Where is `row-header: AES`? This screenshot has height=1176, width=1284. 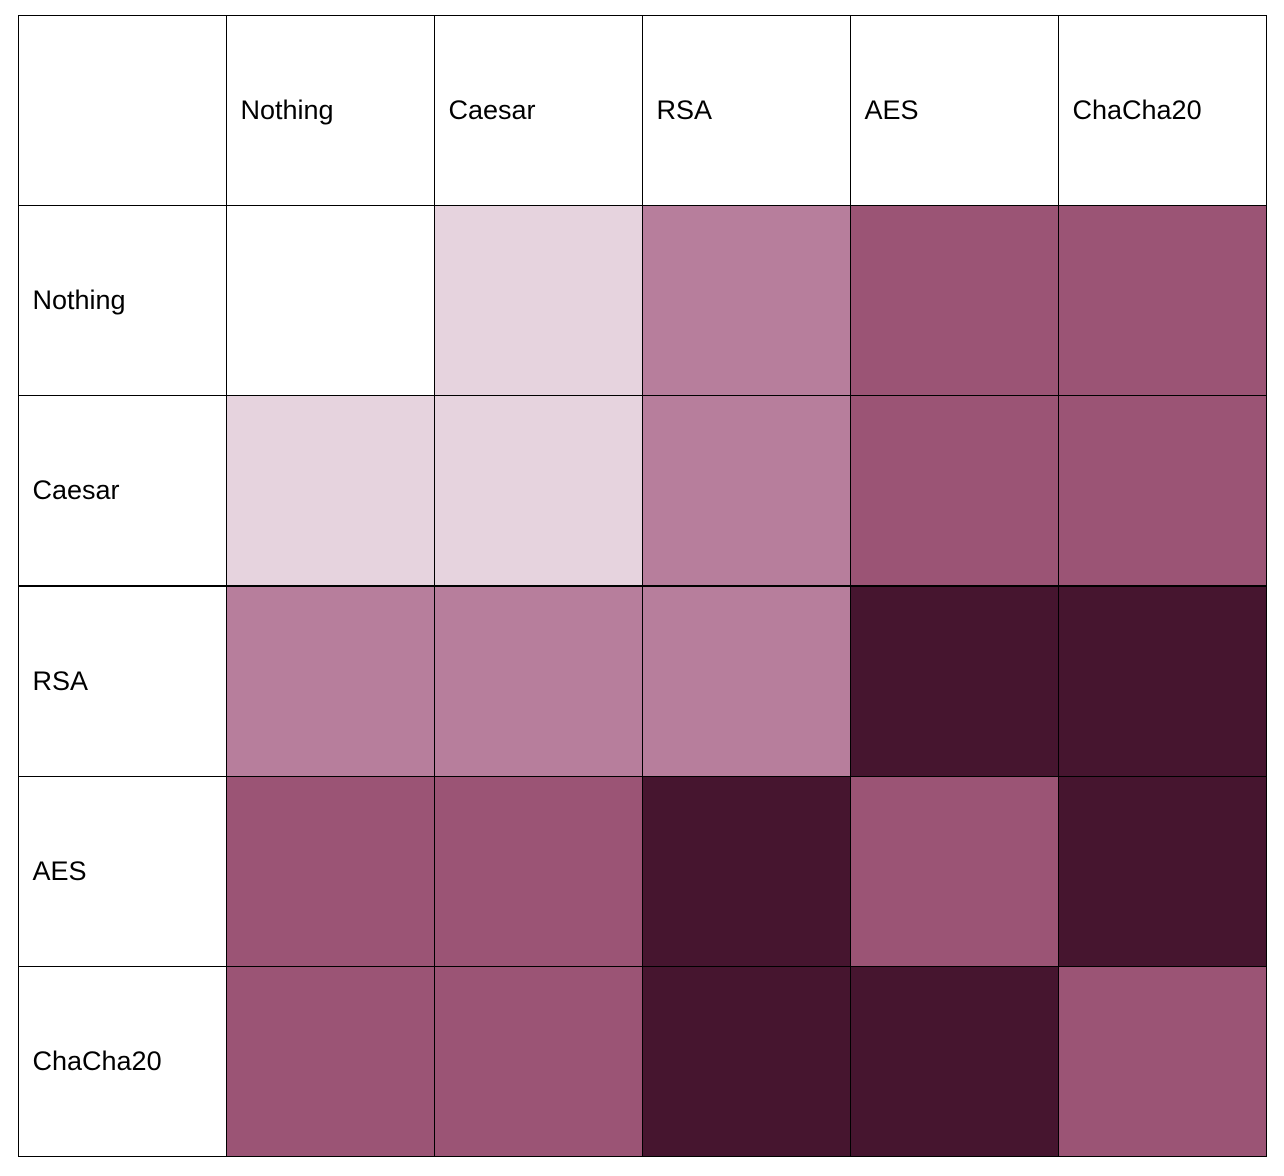
row-header: AES is located at coordinates (122, 871).